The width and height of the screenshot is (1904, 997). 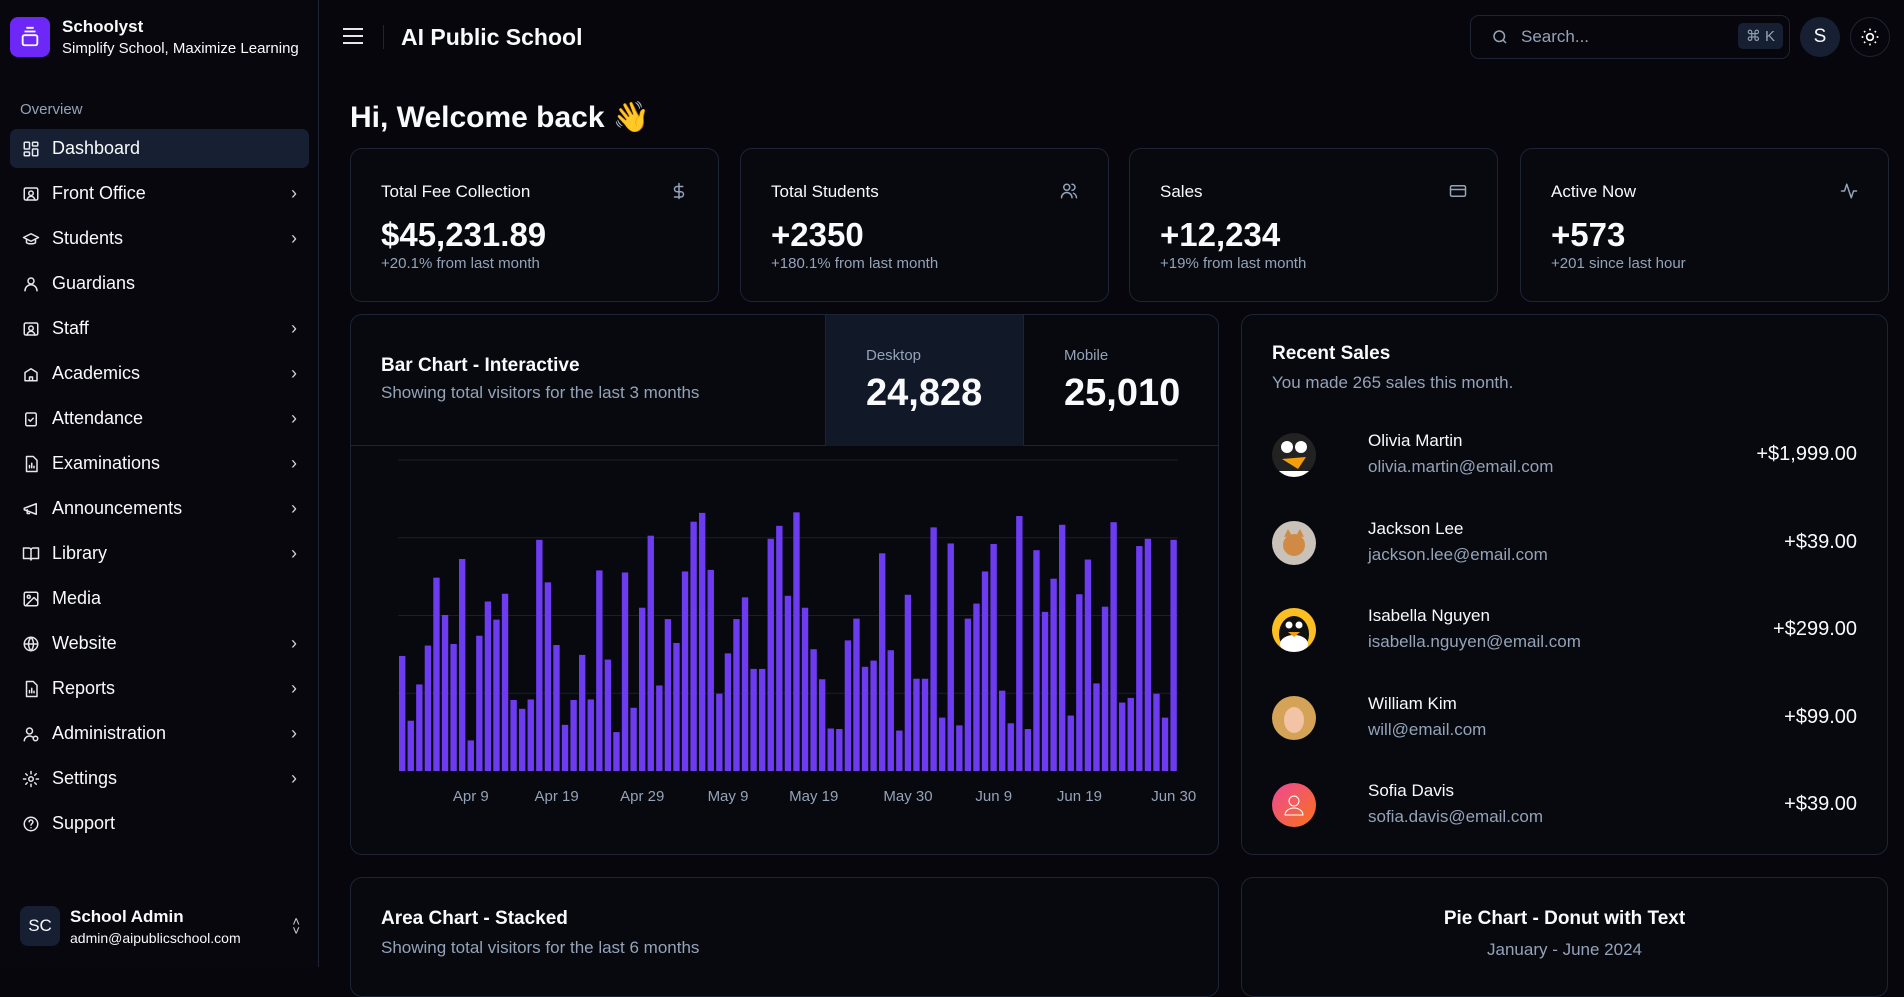 I want to click on menu-icon, so click(x=353, y=38).